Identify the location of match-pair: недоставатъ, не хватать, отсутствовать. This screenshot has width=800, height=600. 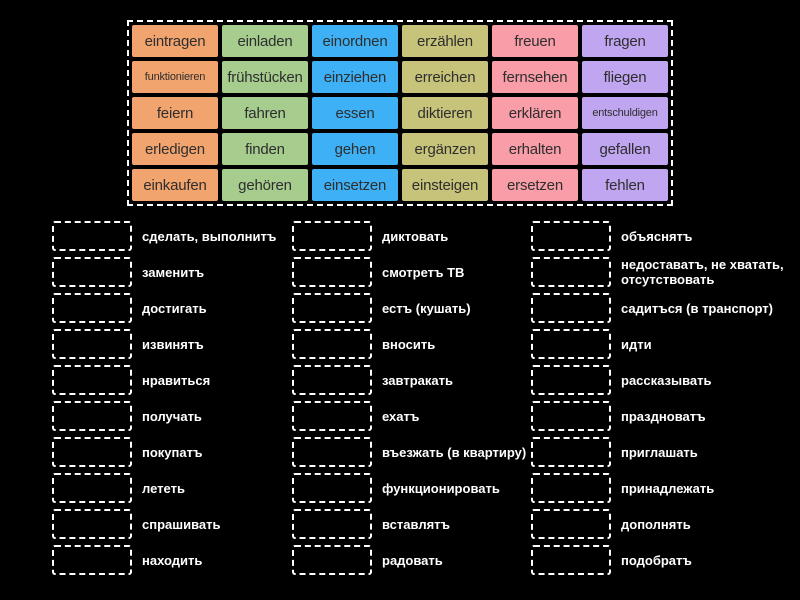
(662, 272).